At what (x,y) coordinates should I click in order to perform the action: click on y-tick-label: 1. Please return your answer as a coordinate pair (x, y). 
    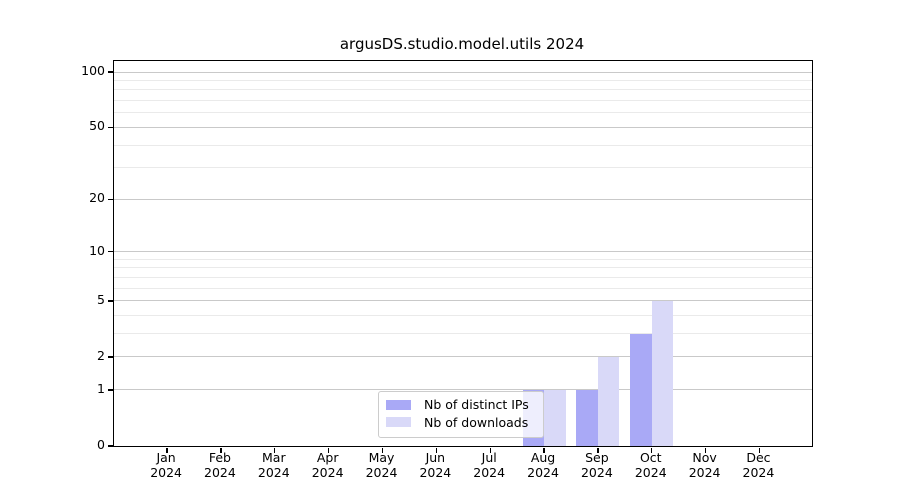
    Looking at the image, I should click on (101, 388).